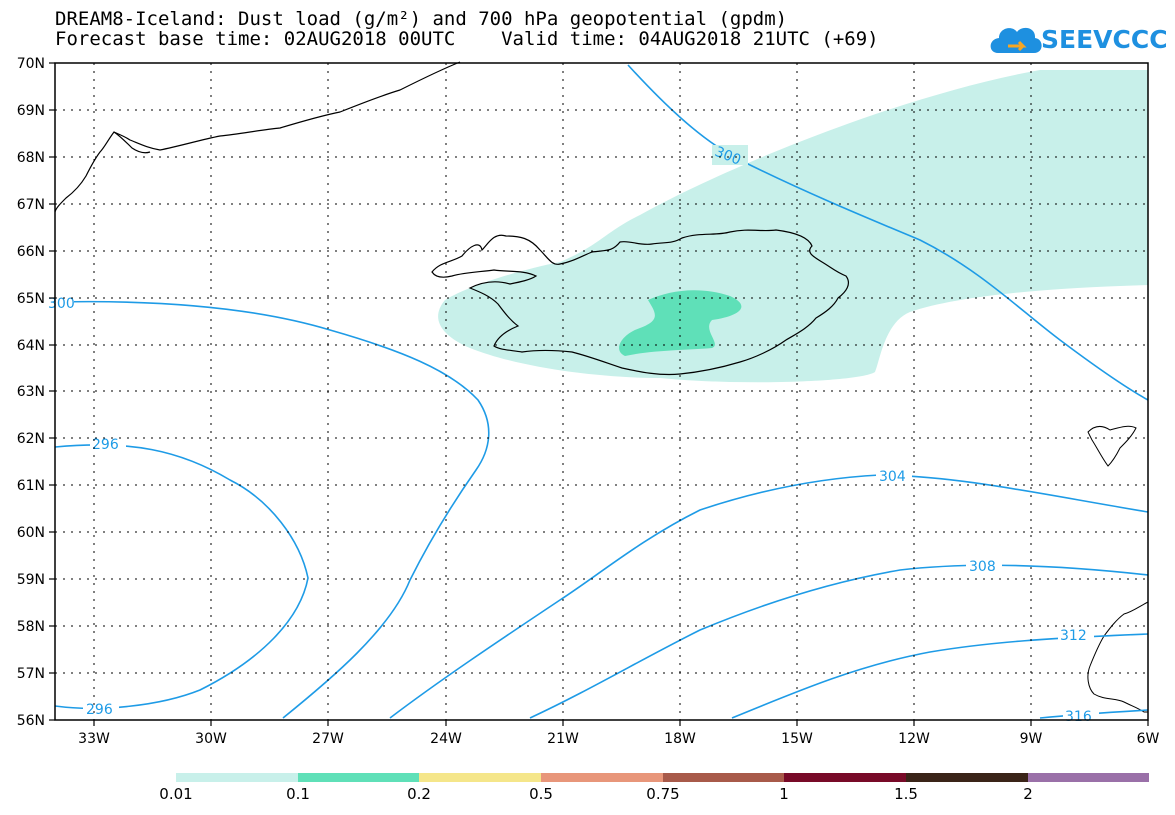  I want to click on lon-label: 33W, so click(94, 739).